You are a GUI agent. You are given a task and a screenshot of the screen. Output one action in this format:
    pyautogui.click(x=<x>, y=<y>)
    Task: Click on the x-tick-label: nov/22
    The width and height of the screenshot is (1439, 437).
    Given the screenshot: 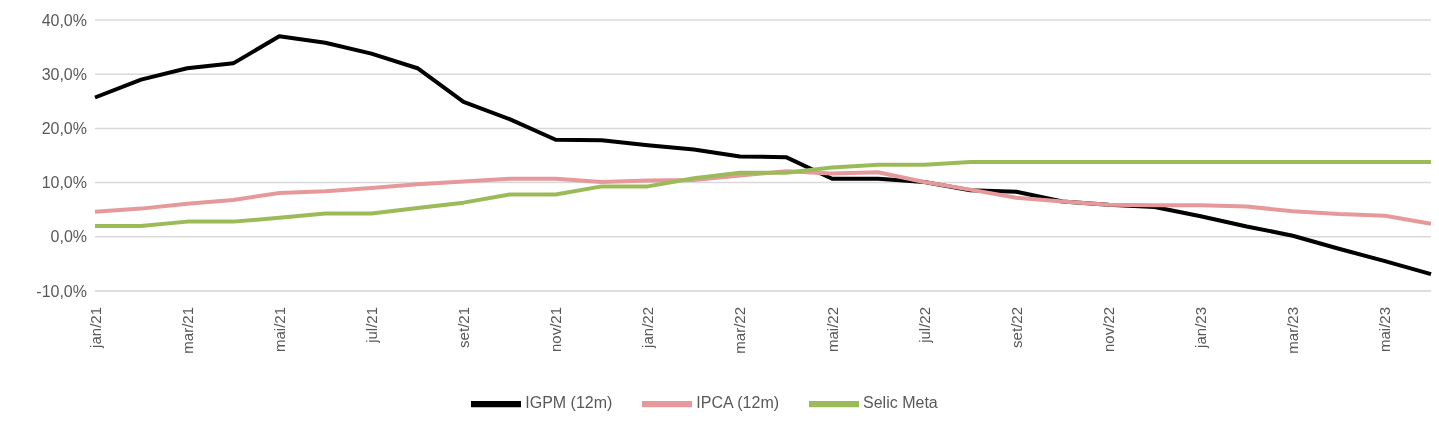 What is the action you would take?
    pyautogui.click(x=1109, y=330)
    